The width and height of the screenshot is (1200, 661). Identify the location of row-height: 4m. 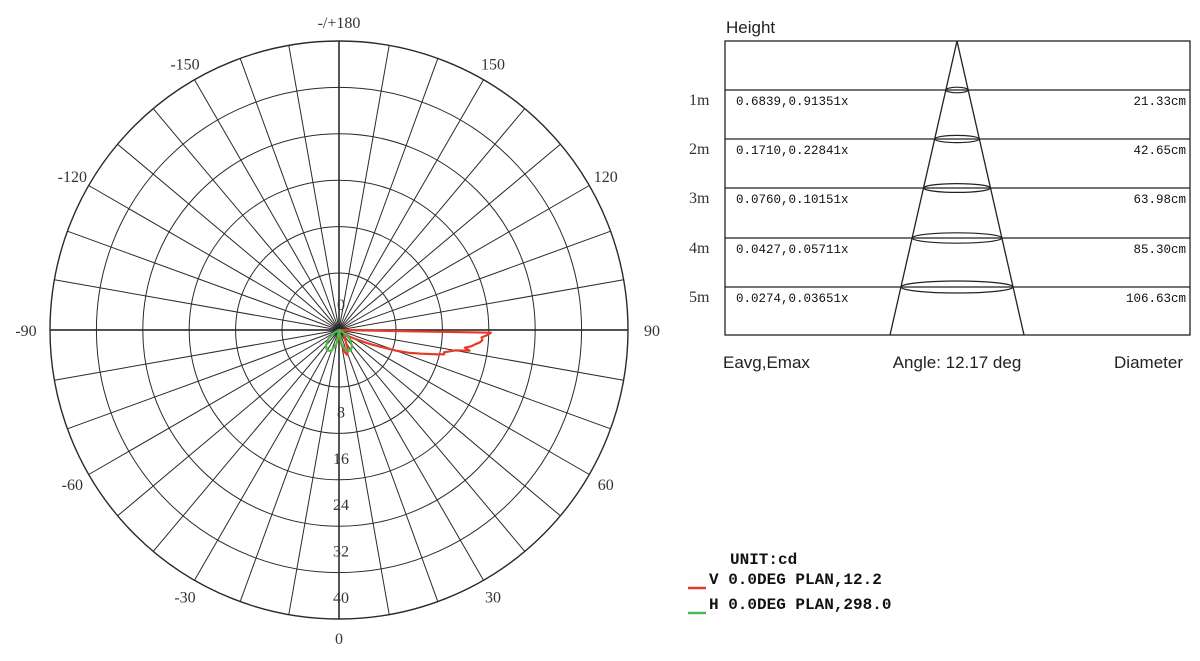
(699, 248).